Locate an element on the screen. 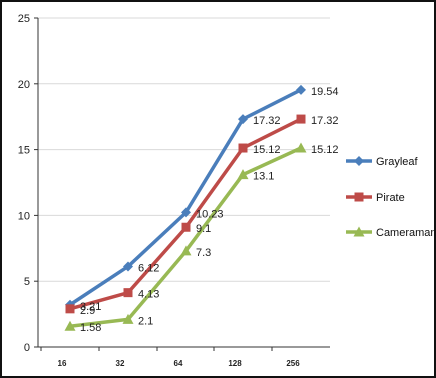 The image size is (436, 378). data-label-grayleaf: 10.23 is located at coordinates (210, 214).